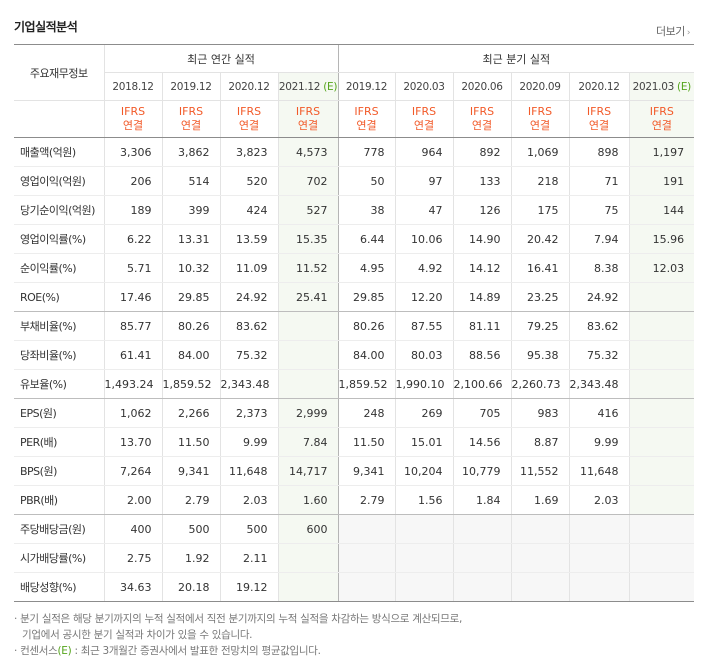  I want to click on quarter-value: 8.87, so click(540, 442).